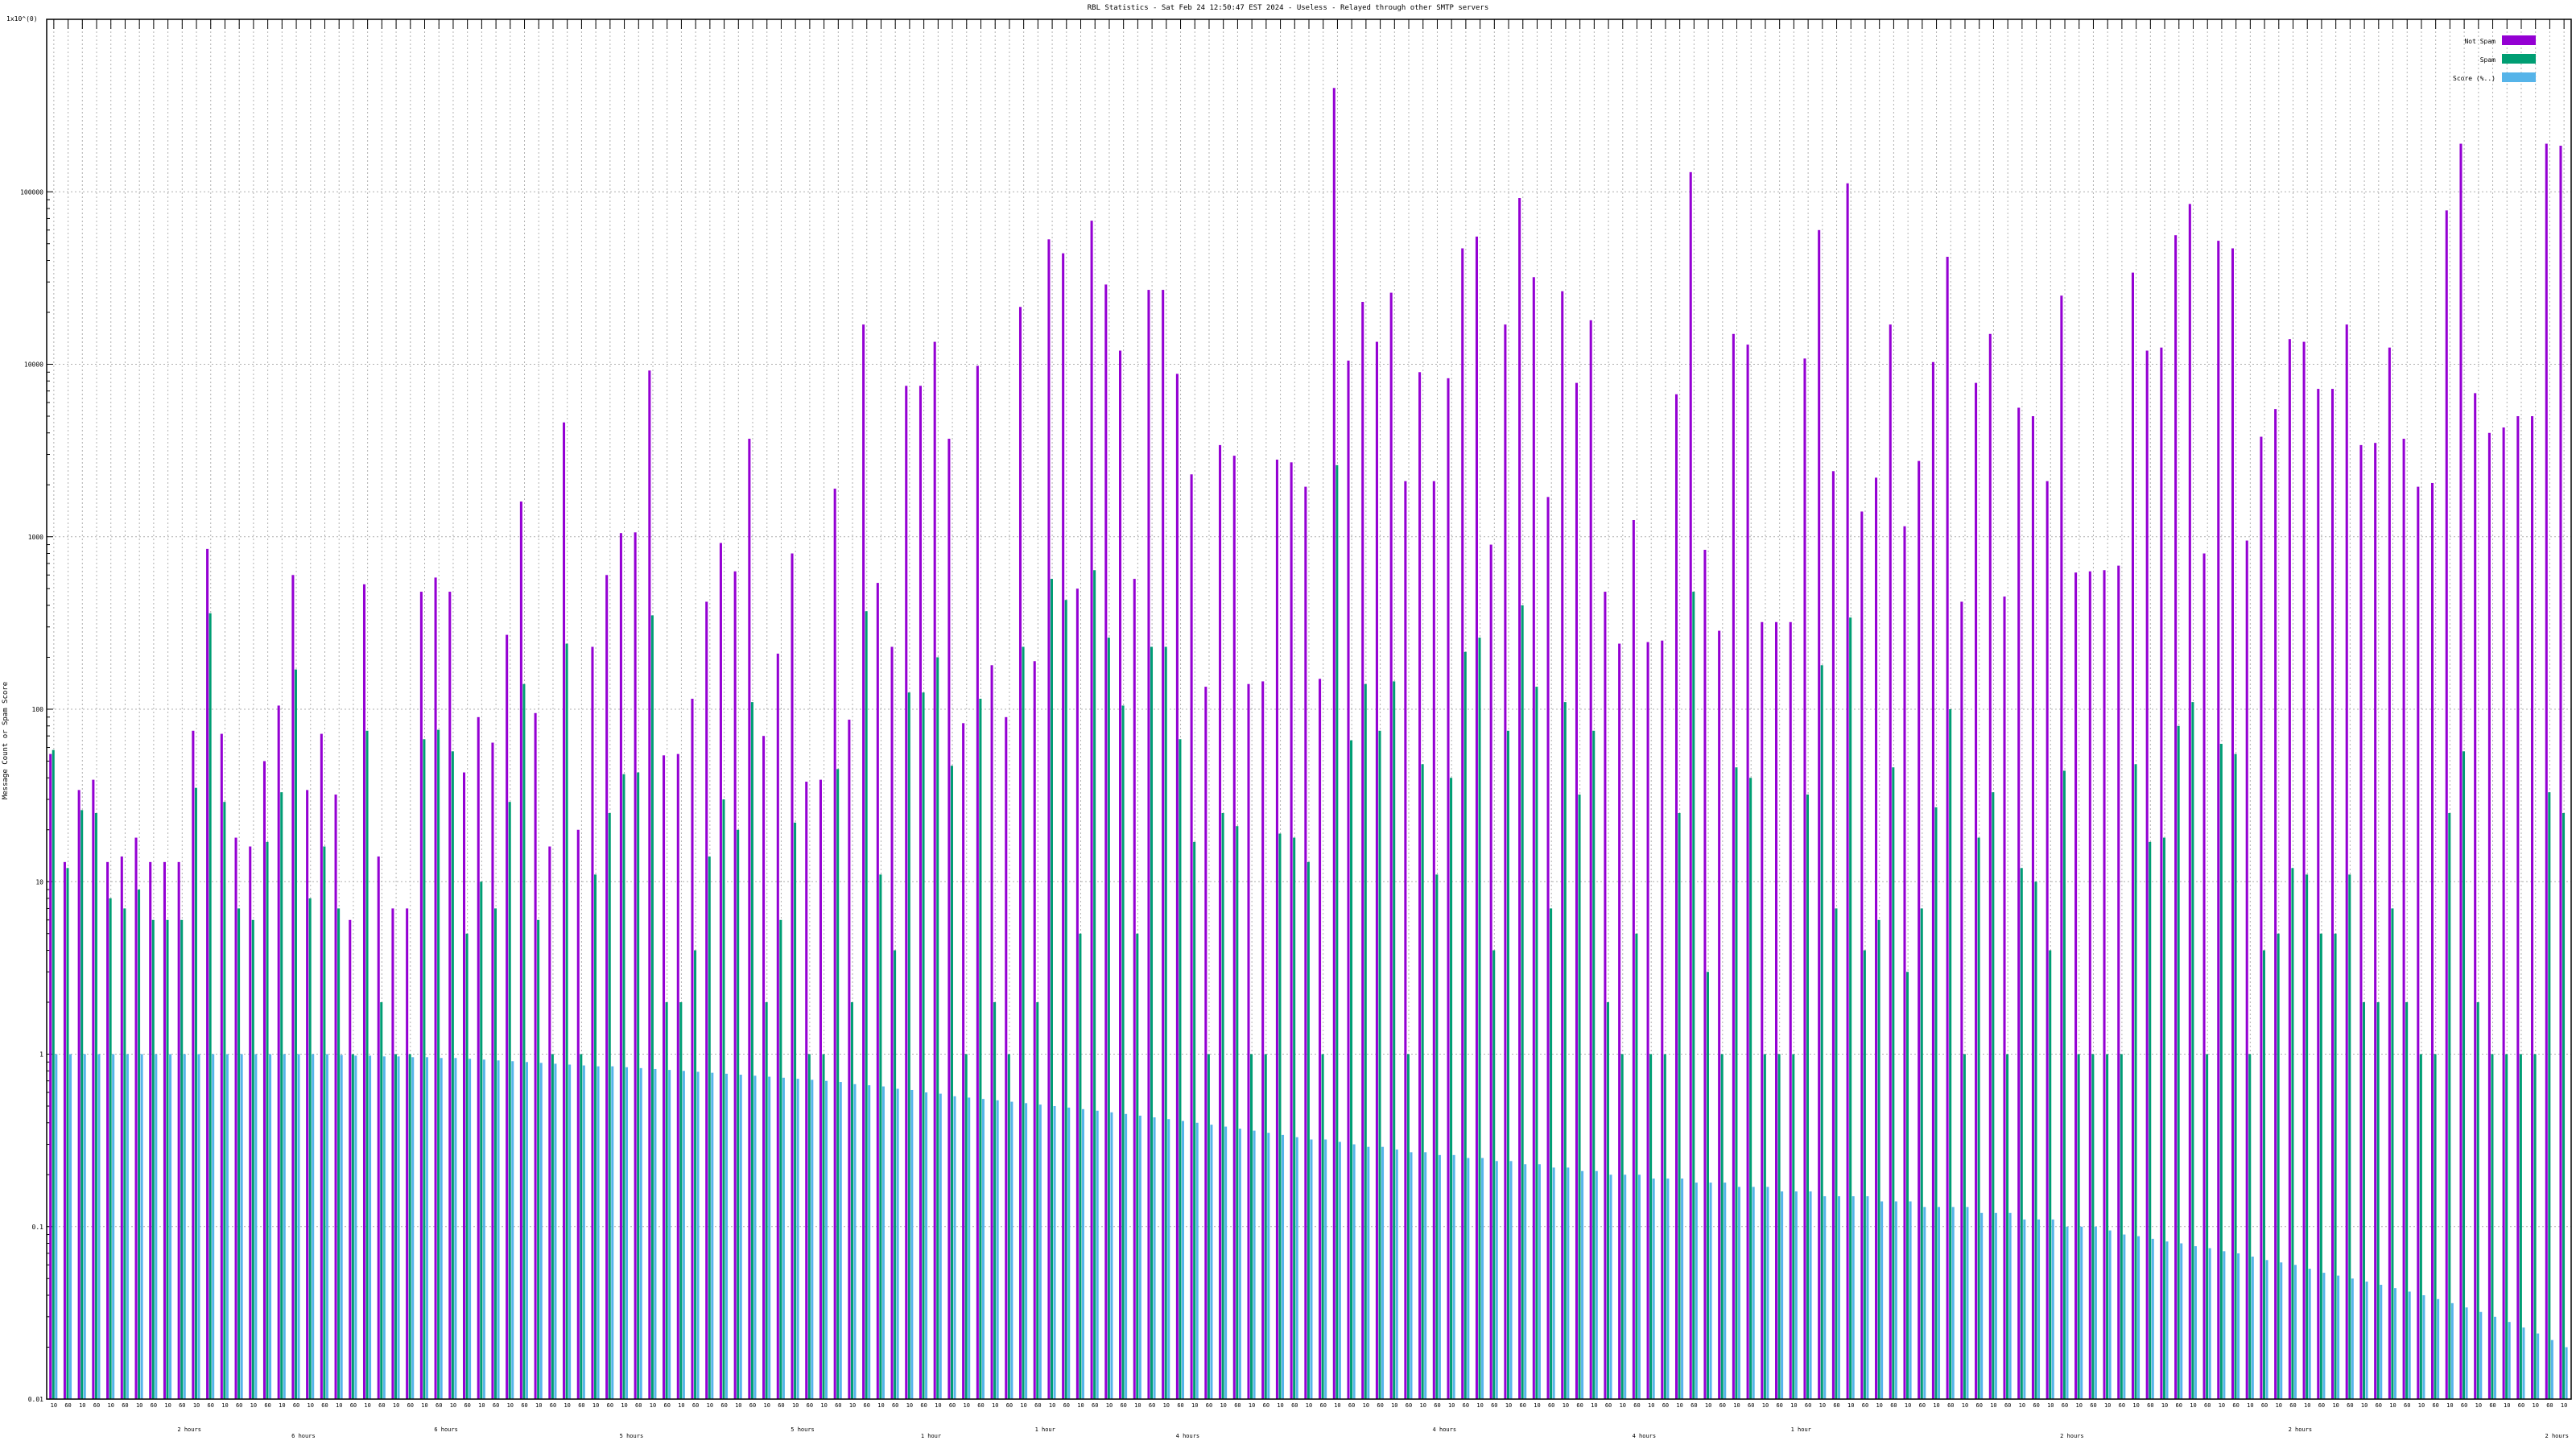 This screenshot has height=1449, width=2576. Describe the element at coordinates (1645, 1436) in the screenshot. I see `x-group-label: 4 hours` at that location.